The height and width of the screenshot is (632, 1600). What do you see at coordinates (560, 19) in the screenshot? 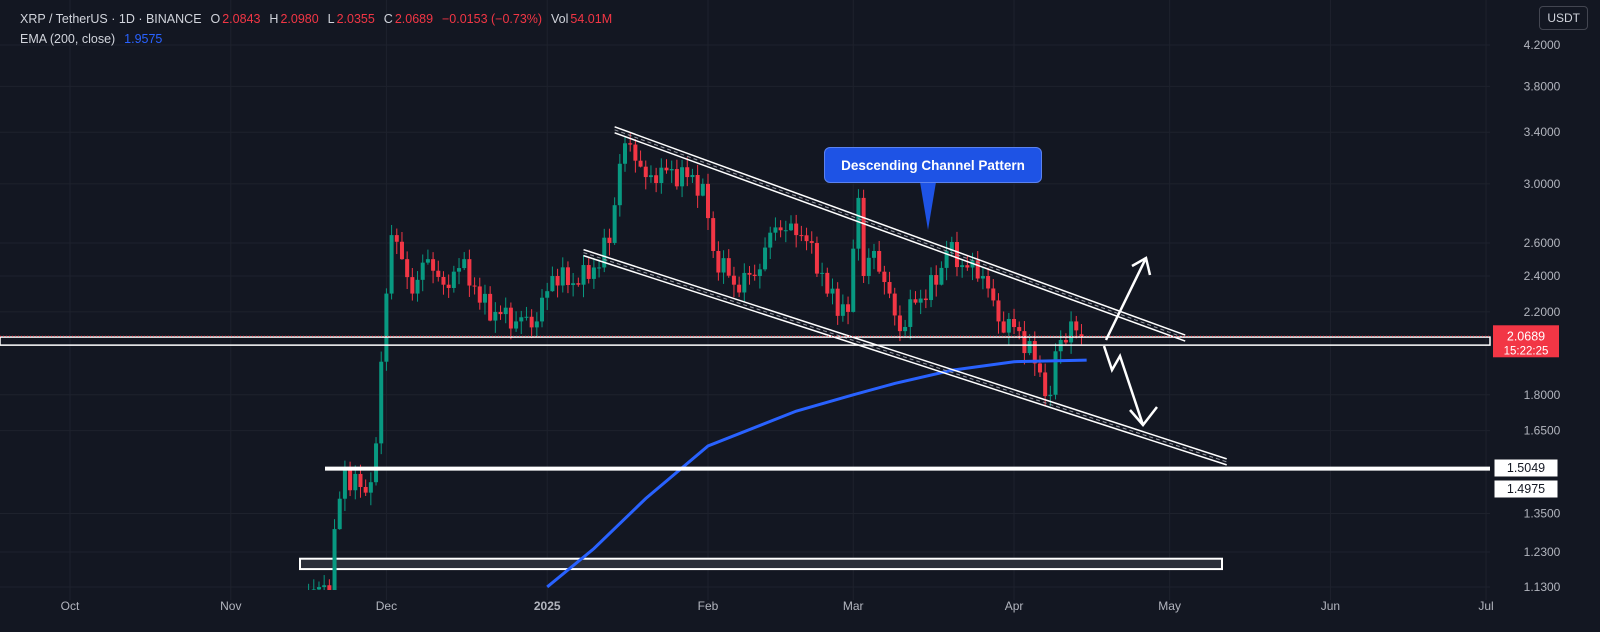
I see `volume-label: Vol` at bounding box center [560, 19].